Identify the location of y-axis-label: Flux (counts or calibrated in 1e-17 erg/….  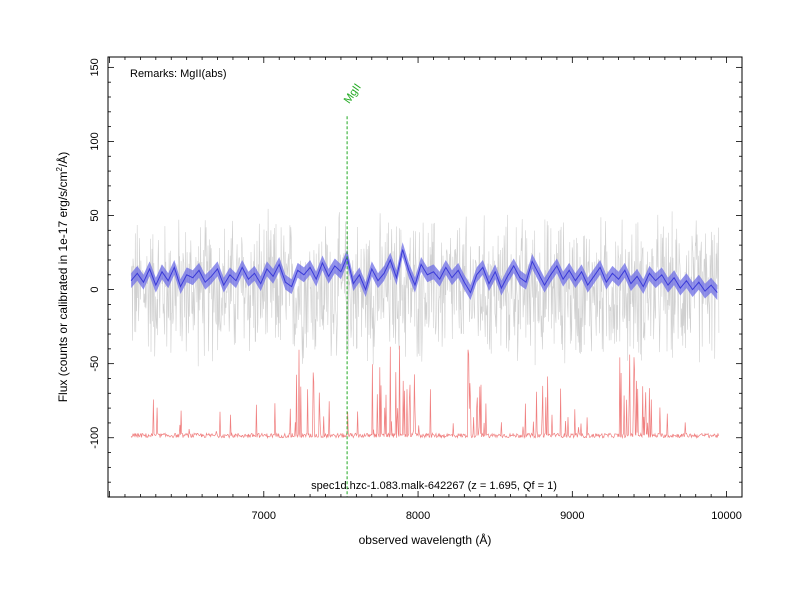
(62, 277).